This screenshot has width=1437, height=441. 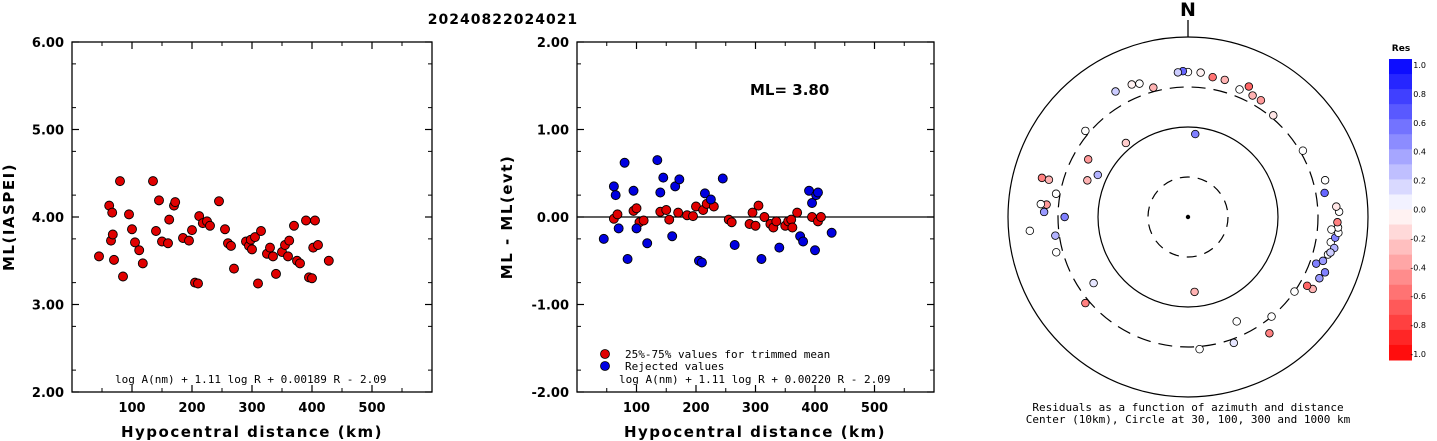 What do you see at coordinates (48, 393) in the screenshot?
I see `chart1-ytick-label: 2.00` at bounding box center [48, 393].